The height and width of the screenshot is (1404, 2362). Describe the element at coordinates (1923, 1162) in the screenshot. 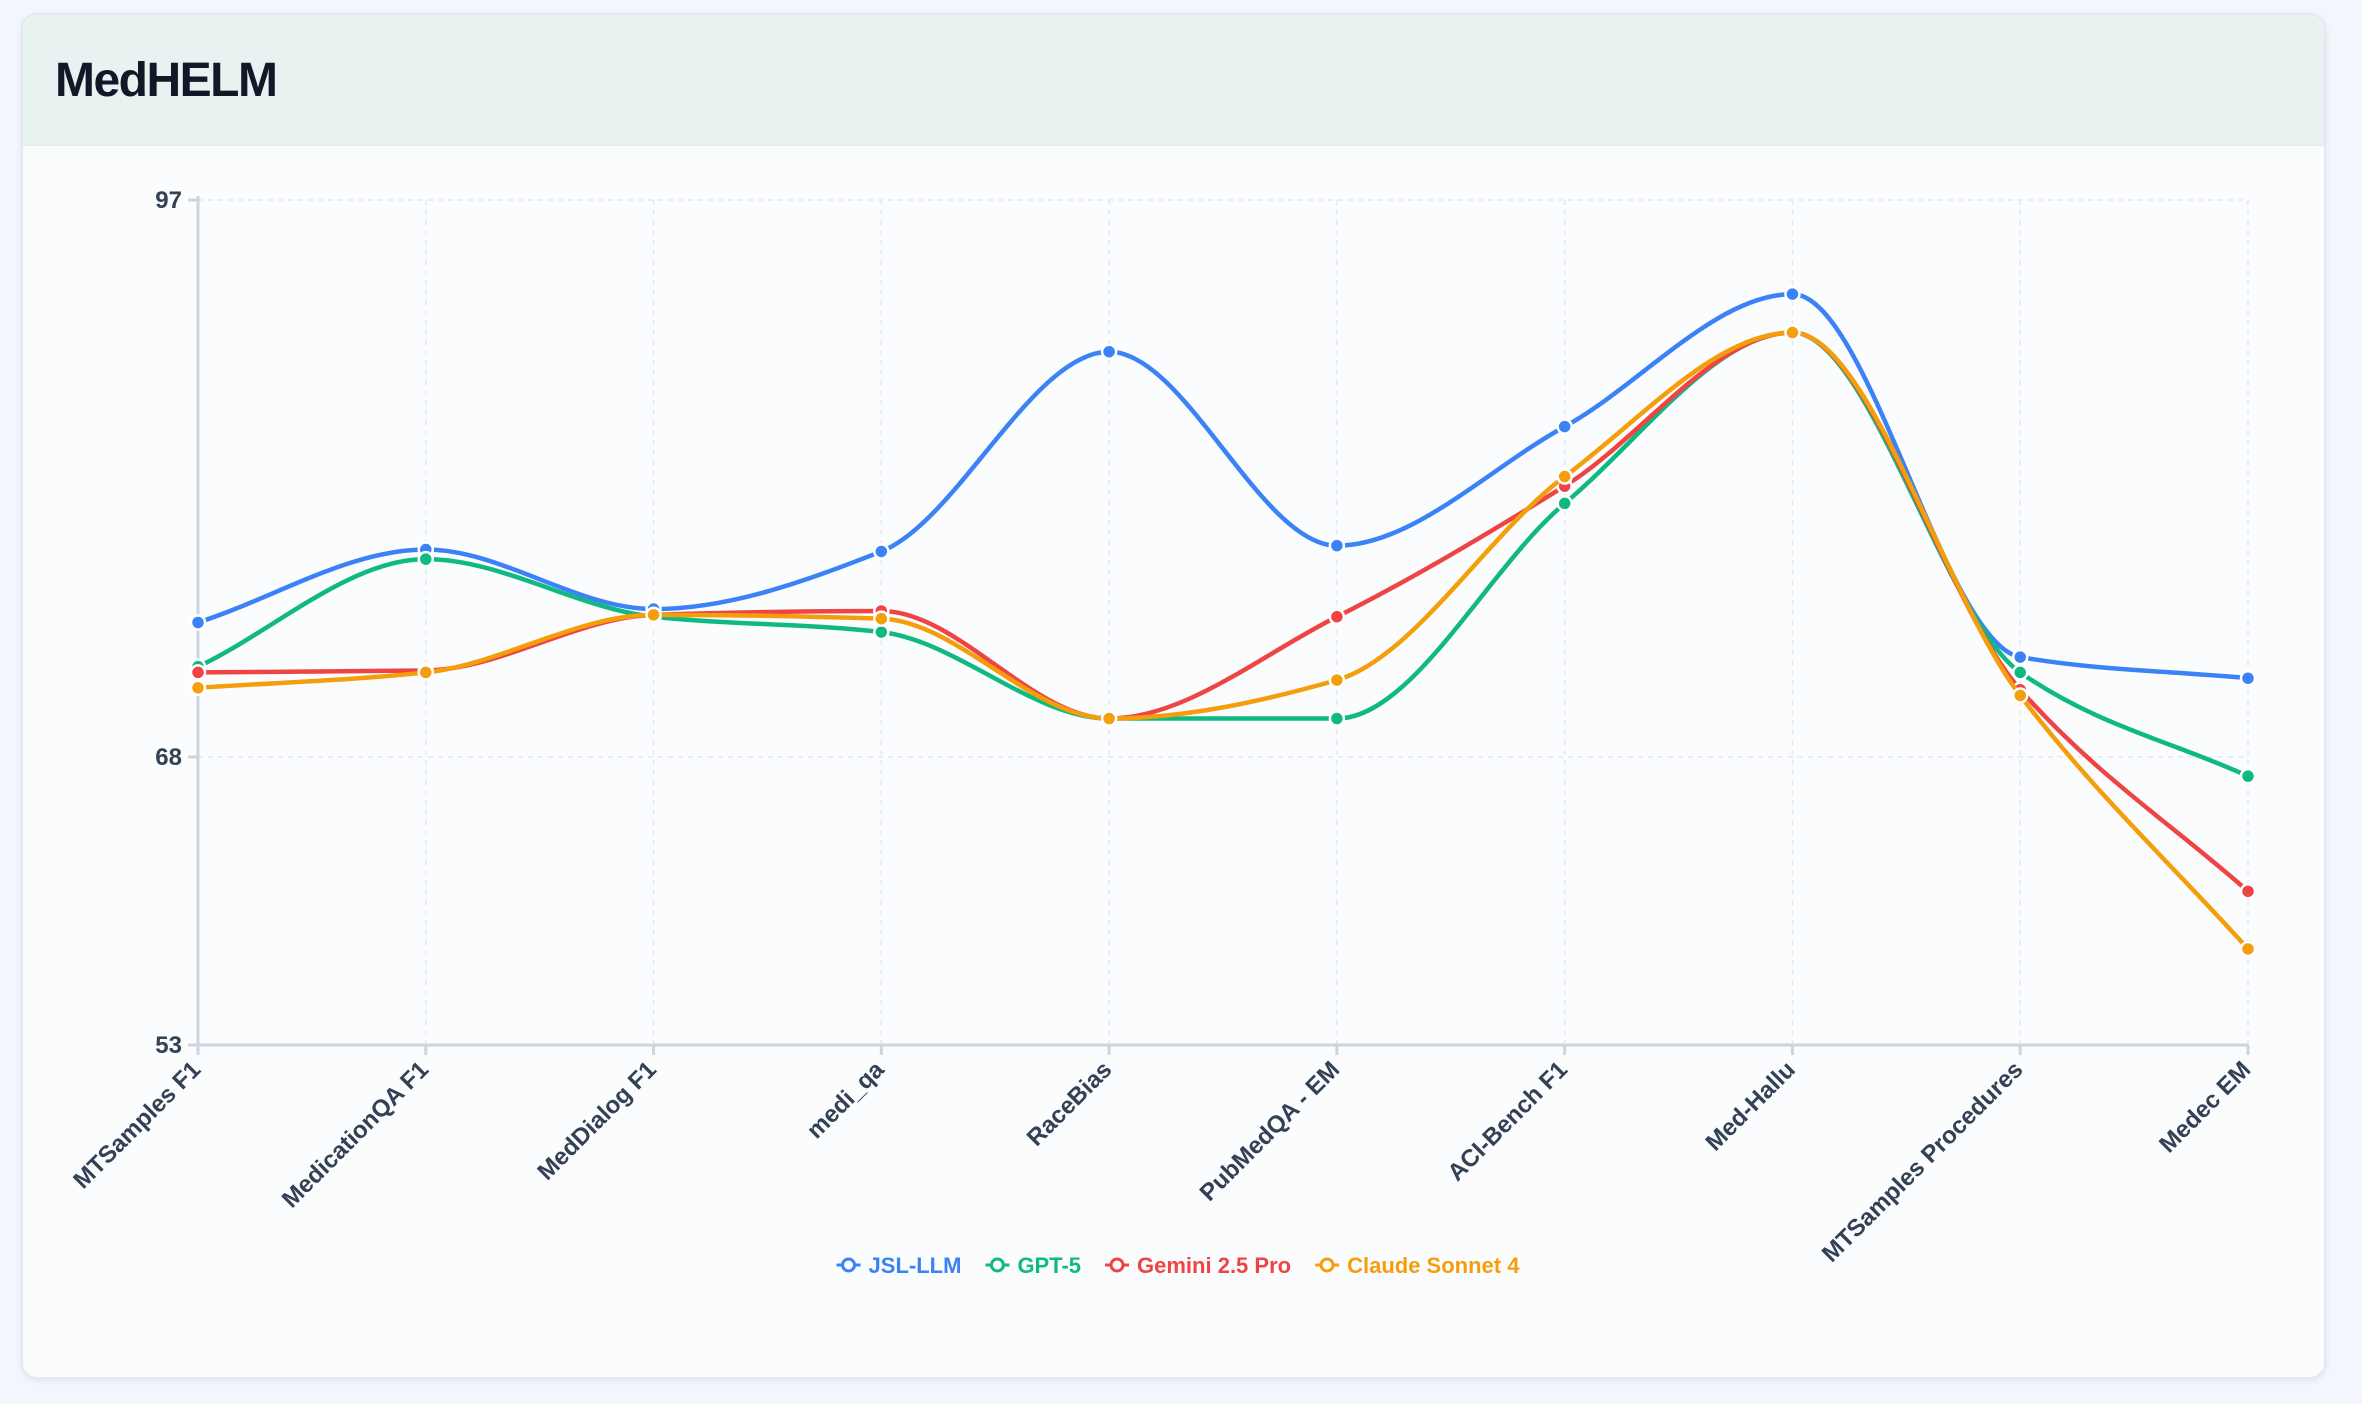

I see `x-tick-label: MTSamples Procedures` at that location.